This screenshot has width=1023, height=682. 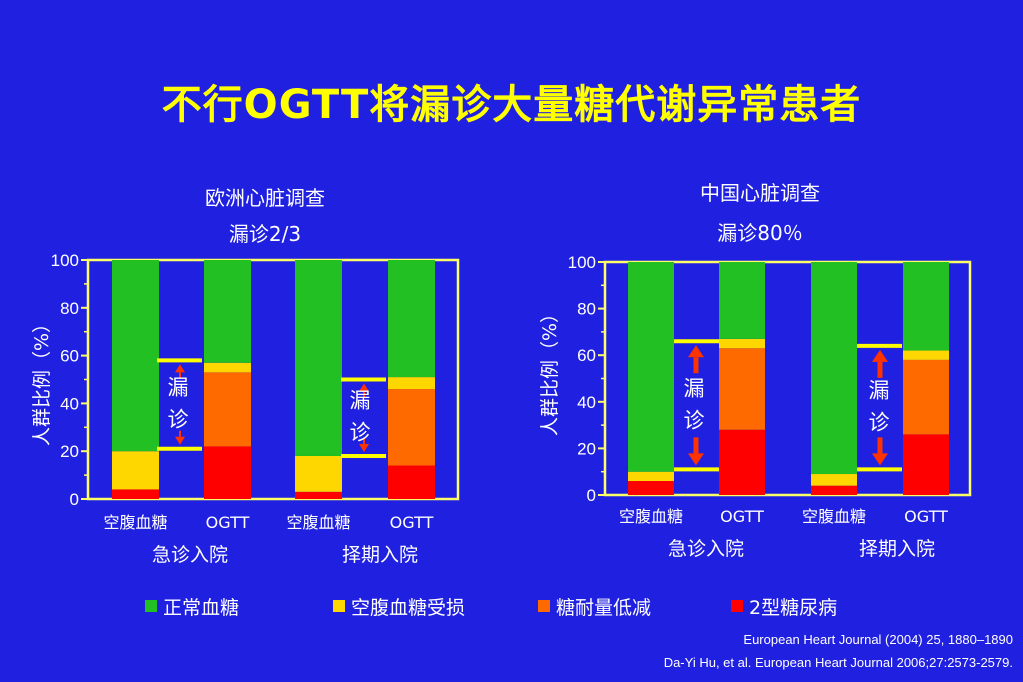 What do you see at coordinates (760, 193) in the screenshot?
I see `chart-title: 中国心脏调查` at bounding box center [760, 193].